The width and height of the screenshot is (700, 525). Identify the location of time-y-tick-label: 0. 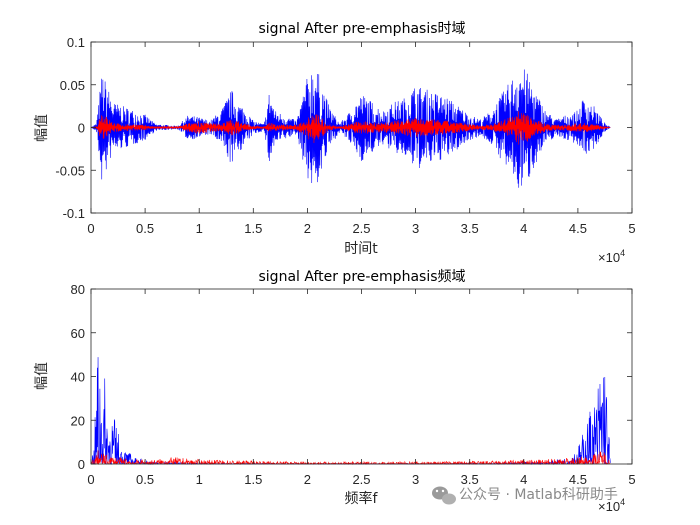
(81, 128).